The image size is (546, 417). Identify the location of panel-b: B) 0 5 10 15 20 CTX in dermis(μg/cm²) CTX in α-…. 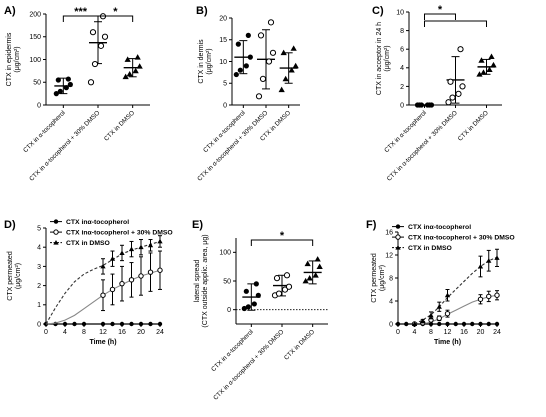
(248, 94).